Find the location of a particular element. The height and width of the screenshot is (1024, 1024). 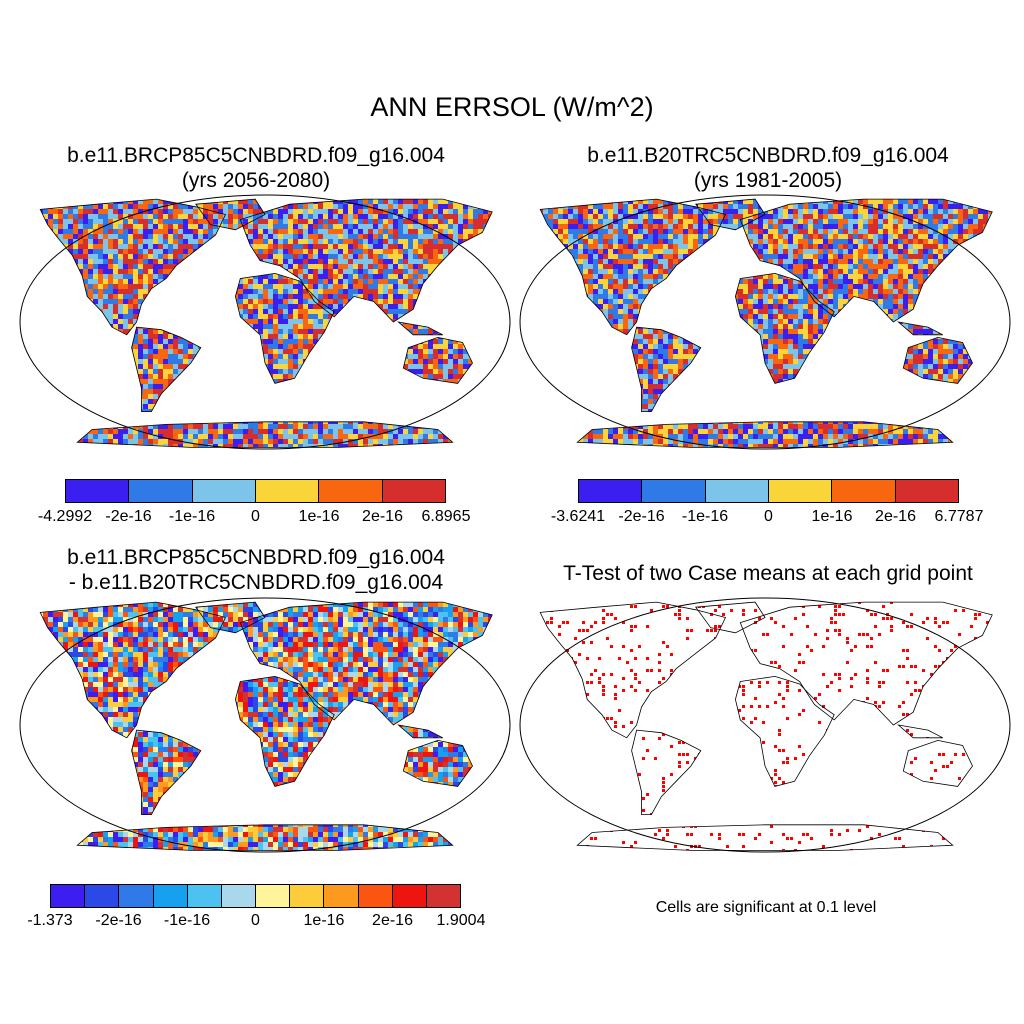

colorbar-tick-label: 6.7787 is located at coordinates (959, 516).